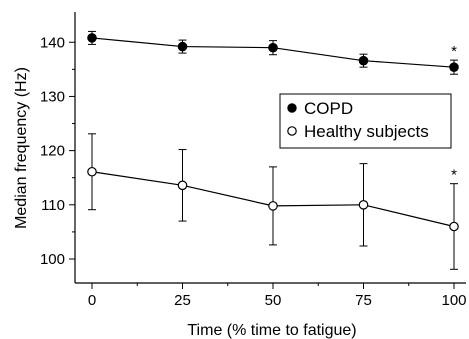 Image resolution: width=469 pixels, height=339 pixels. I want to click on x-tick-label: 75, so click(363, 300).